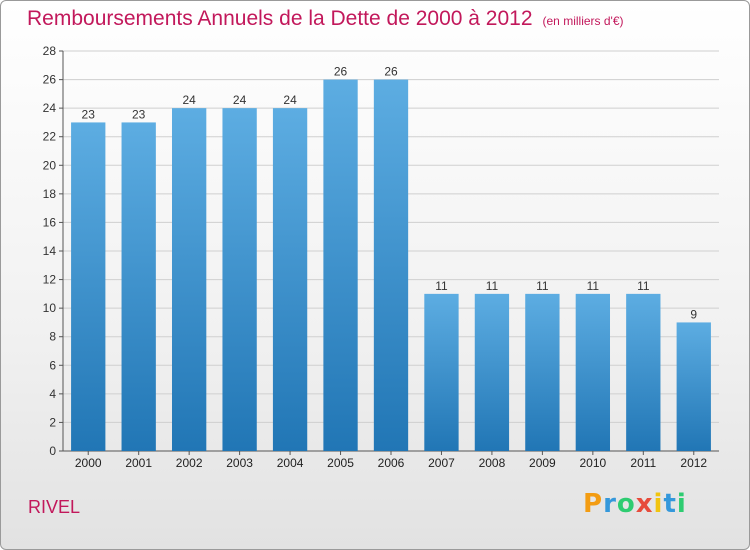  What do you see at coordinates (52, 451) in the screenshot?
I see `y-tick-label: 0` at bounding box center [52, 451].